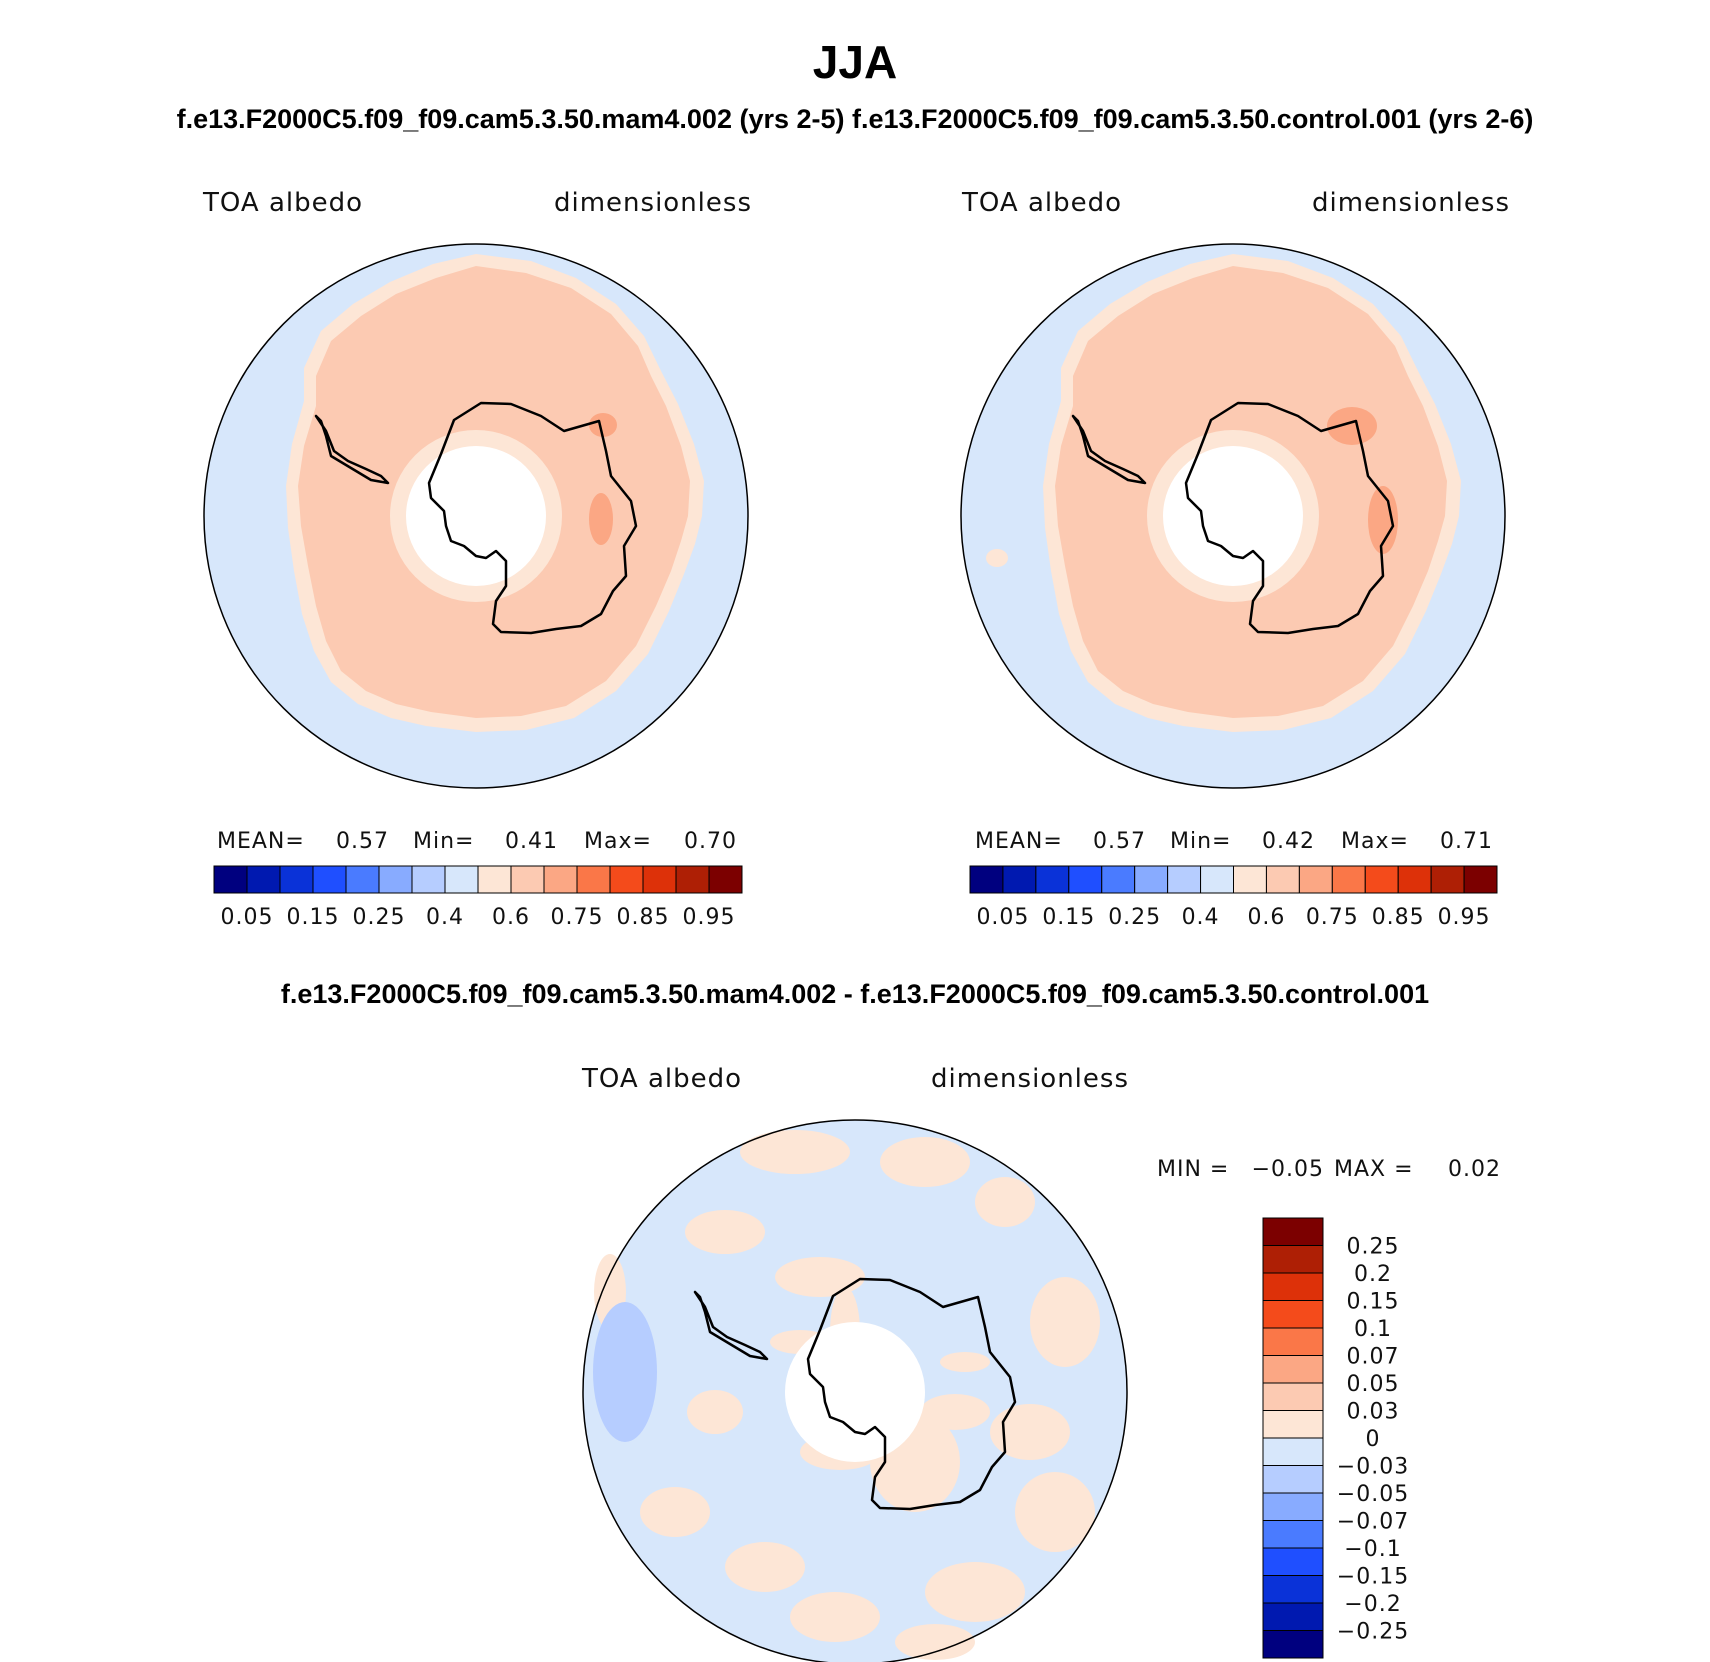 The image size is (1710, 1662). I want to click on panel-2-mean-value: 0.57, so click(1119, 841).